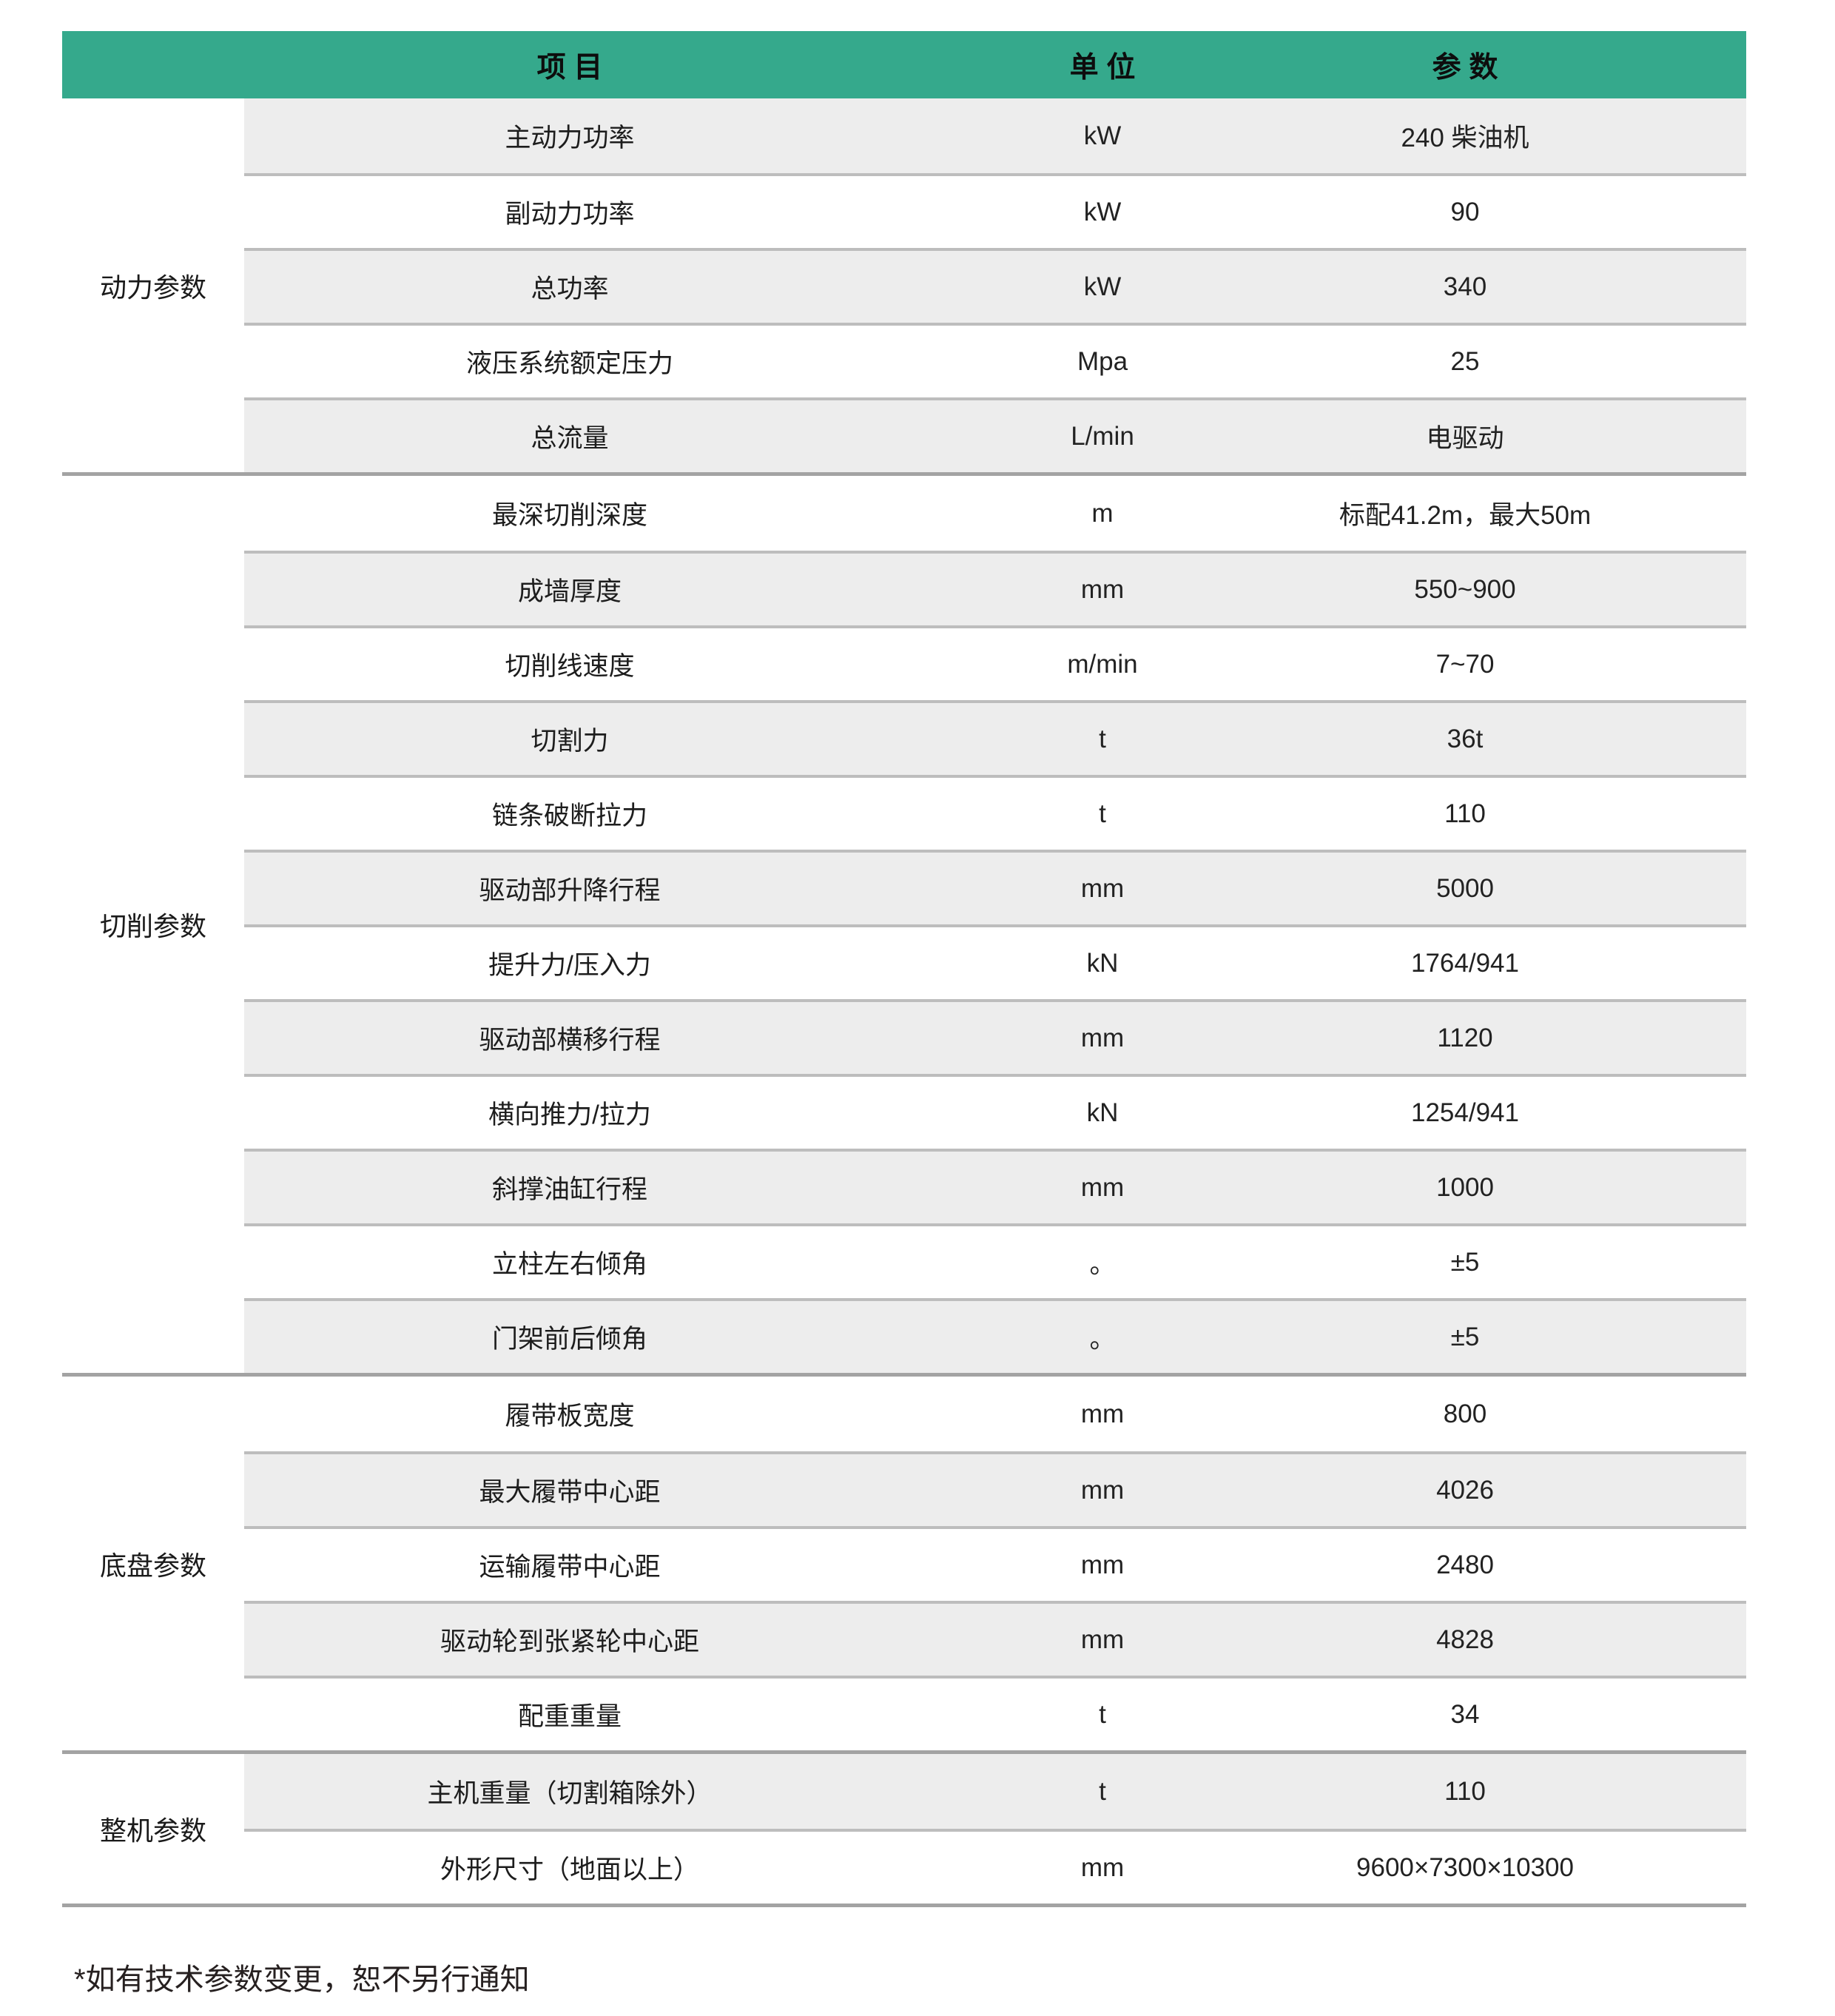  I want to click on item-cell: 提升力/压入力, so click(569, 965).